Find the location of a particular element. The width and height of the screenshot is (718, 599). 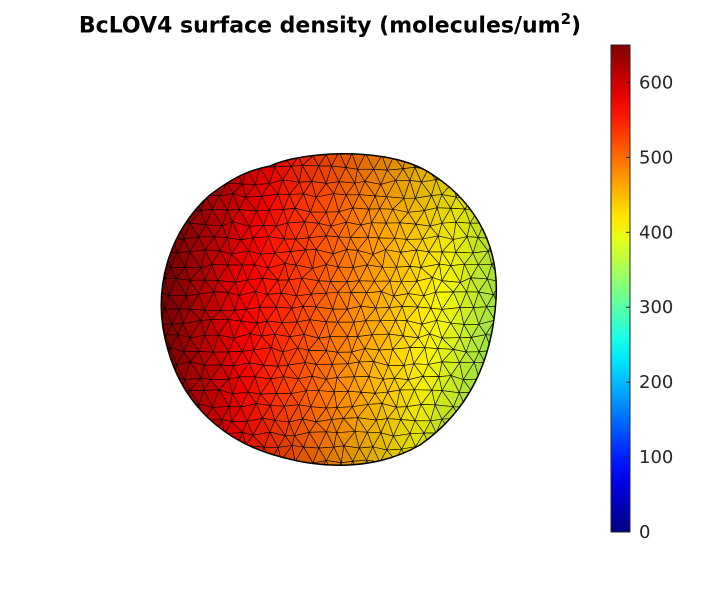

colorbar-tick-label: 600 is located at coordinates (656, 82).